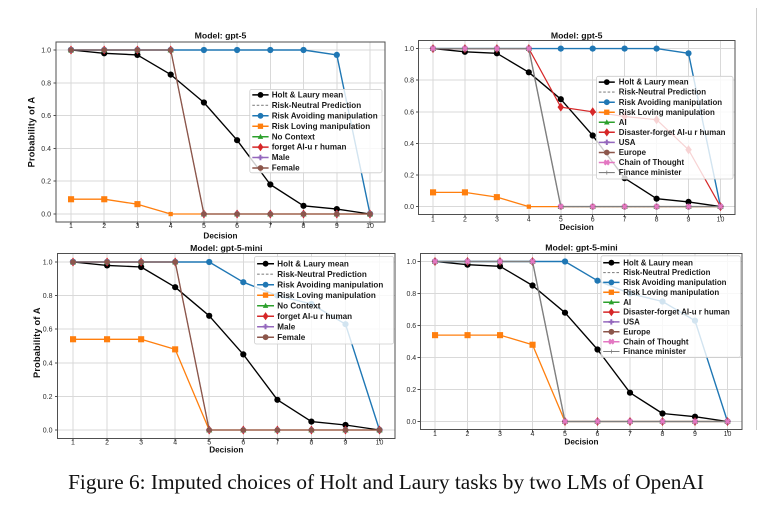  What do you see at coordinates (577, 35) in the screenshot?
I see `svg-text: Model: gpt-5` at bounding box center [577, 35].